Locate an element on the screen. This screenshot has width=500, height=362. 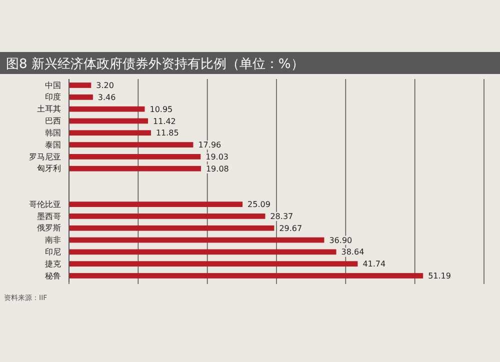
y-tick-label: 哥伦比亚 is located at coordinates (45, 204).